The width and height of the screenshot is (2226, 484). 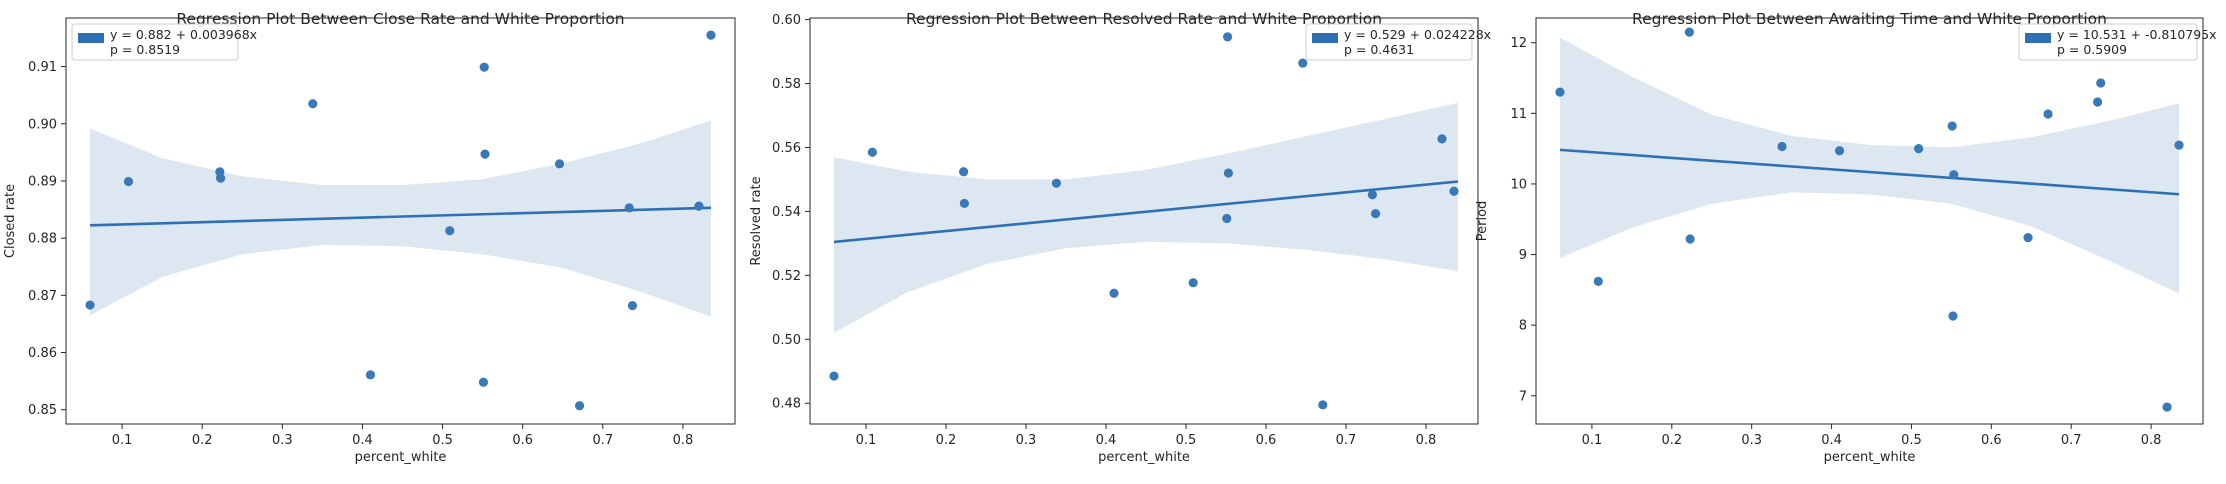 What do you see at coordinates (2137, 34) in the screenshot?
I see `legend-equation: y = 10.531 + -0.810795x` at bounding box center [2137, 34].